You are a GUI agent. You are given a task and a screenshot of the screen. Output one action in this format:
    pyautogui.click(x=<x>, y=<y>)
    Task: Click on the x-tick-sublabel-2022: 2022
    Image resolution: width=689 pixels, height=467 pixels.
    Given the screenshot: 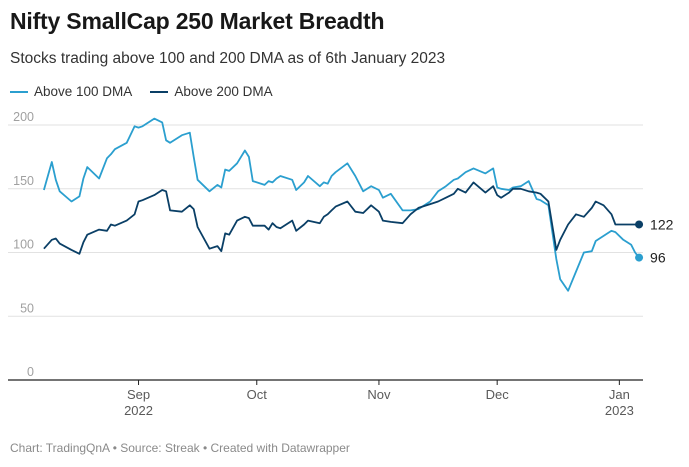 What is the action you would take?
    pyautogui.click(x=138, y=410)
    